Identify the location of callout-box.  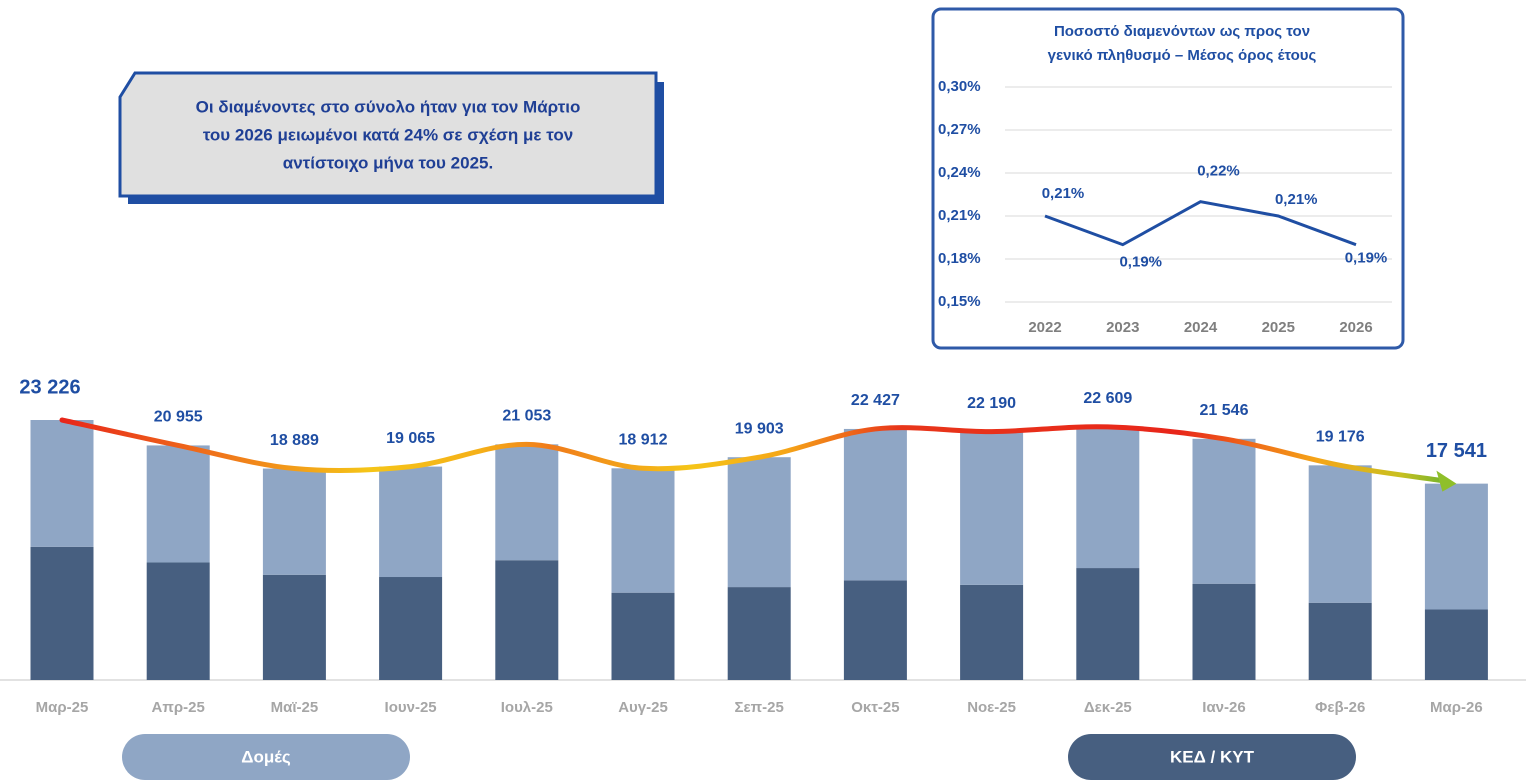
(388, 134).